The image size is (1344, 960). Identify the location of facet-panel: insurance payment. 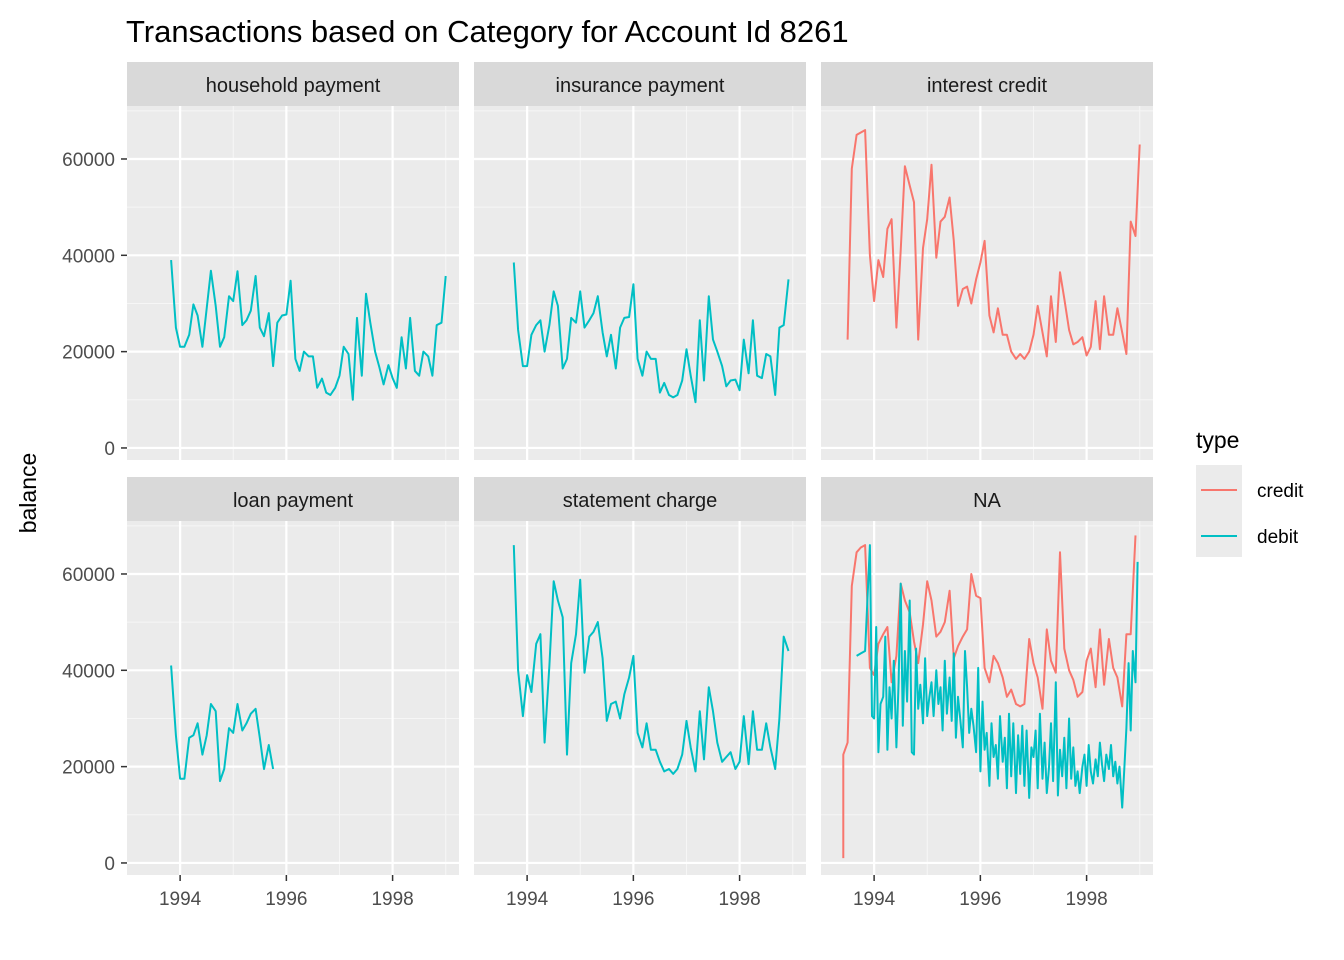
(640, 261).